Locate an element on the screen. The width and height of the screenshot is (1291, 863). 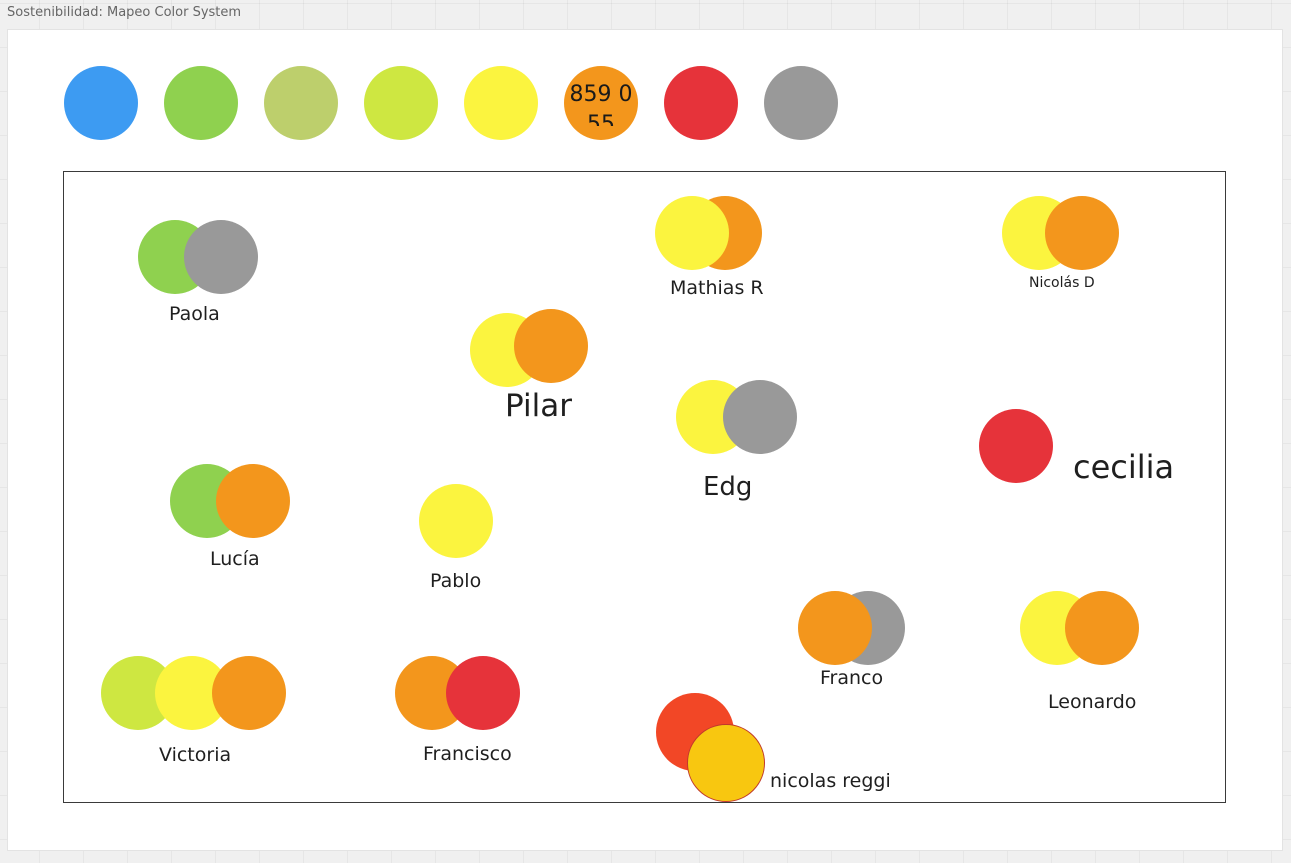
paola-color-dot is located at coordinates (221, 257).